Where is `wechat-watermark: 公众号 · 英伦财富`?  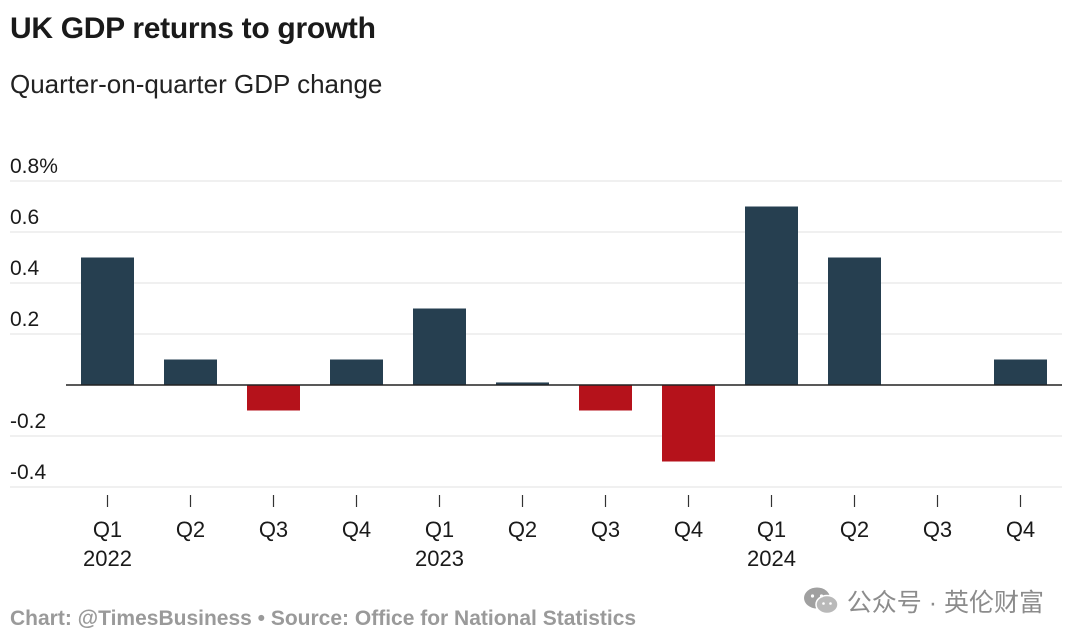 wechat-watermark: 公众号 · 英伦财富 is located at coordinates (923, 601).